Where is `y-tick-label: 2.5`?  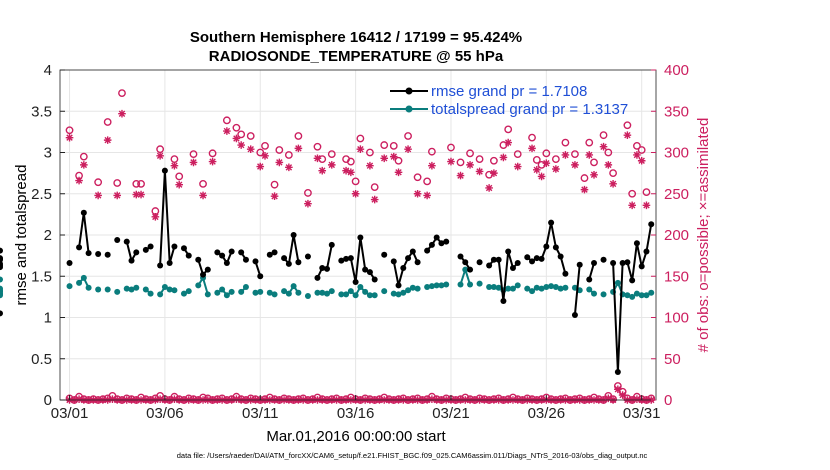 y-tick-label: 2.5 is located at coordinates (41, 194).